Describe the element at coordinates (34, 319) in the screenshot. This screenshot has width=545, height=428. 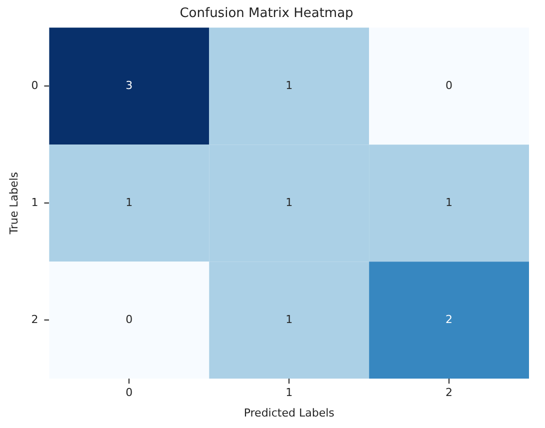
I see `y-tick-label: 2` at that location.